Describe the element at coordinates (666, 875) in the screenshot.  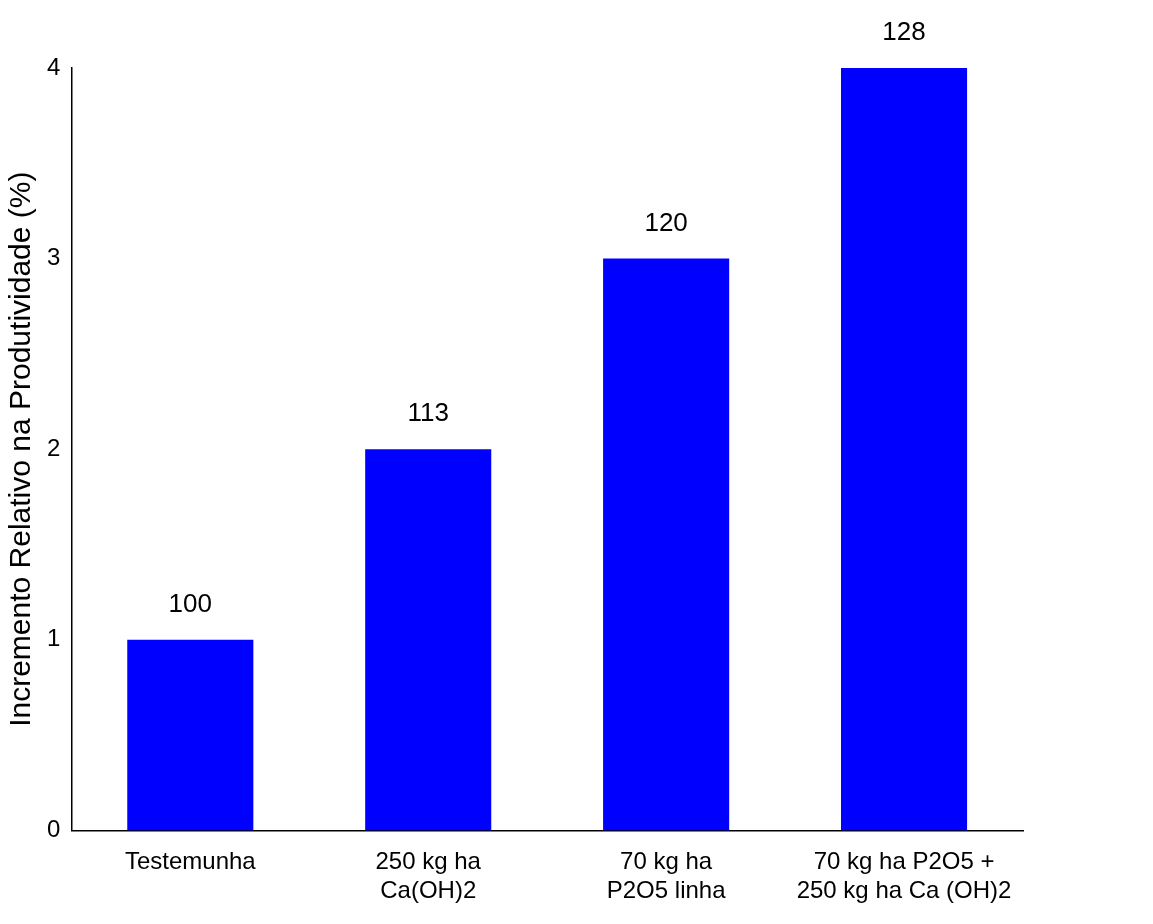
I see `x-tick-label: 70 kg ha P2O5 linha` at that location.